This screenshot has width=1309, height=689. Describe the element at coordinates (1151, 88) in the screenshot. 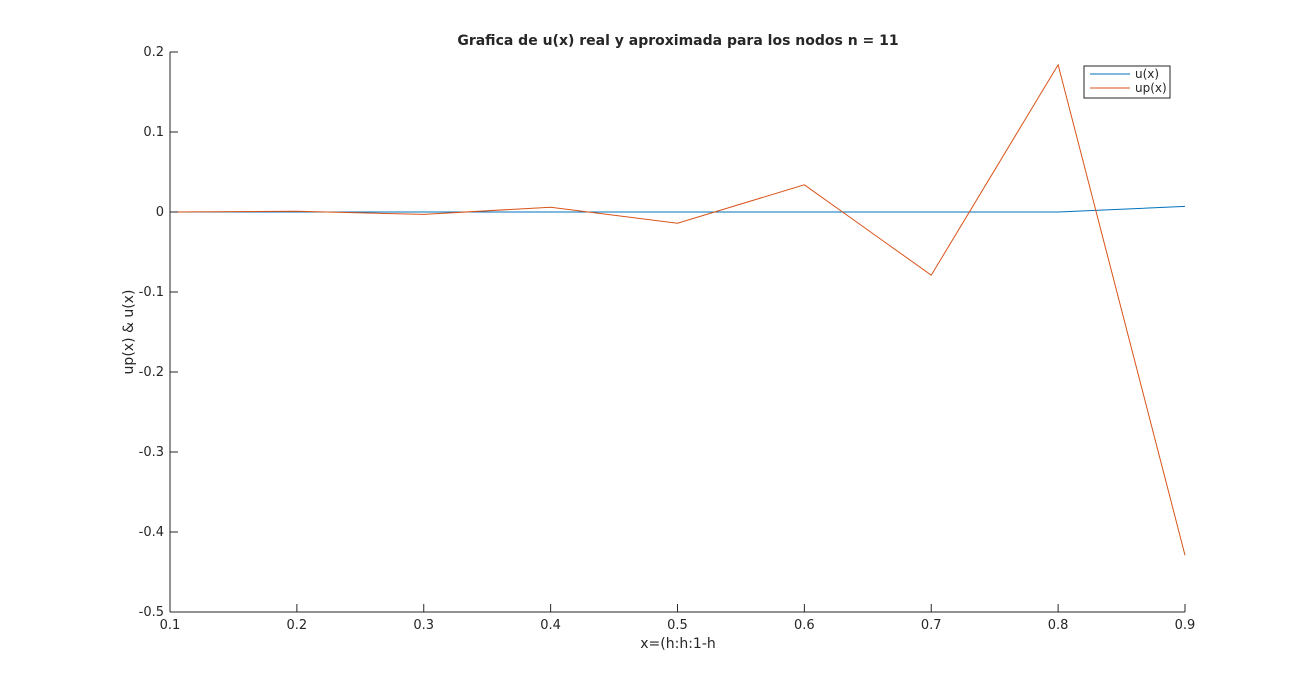

I see `legend-entry-label: up(x)` at that location.